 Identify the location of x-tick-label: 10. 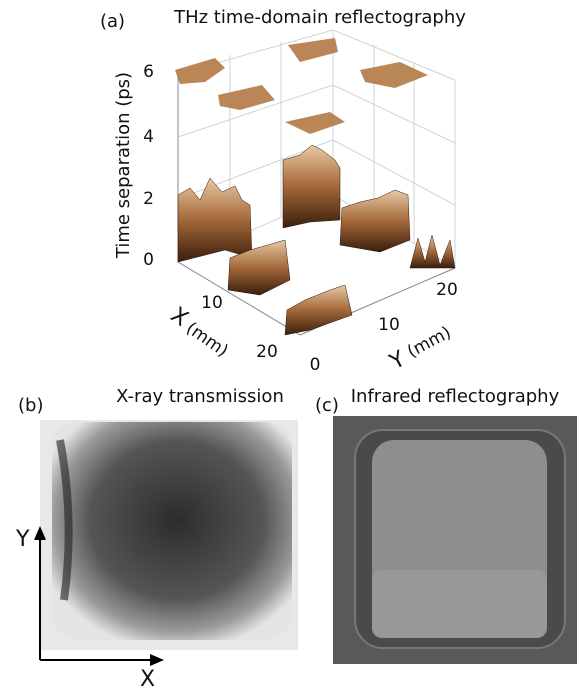
(212, 303).